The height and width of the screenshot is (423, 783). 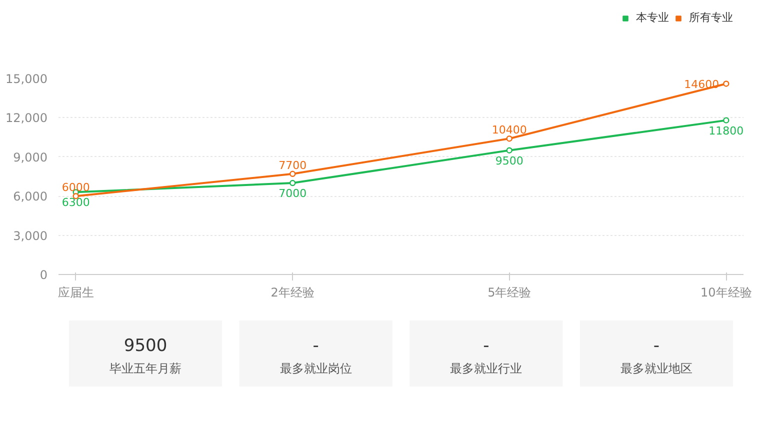 What do you see at coordinates (292, 165) in the screenshot?
I see `data-label: 7700` at bounding box center [292, 165].